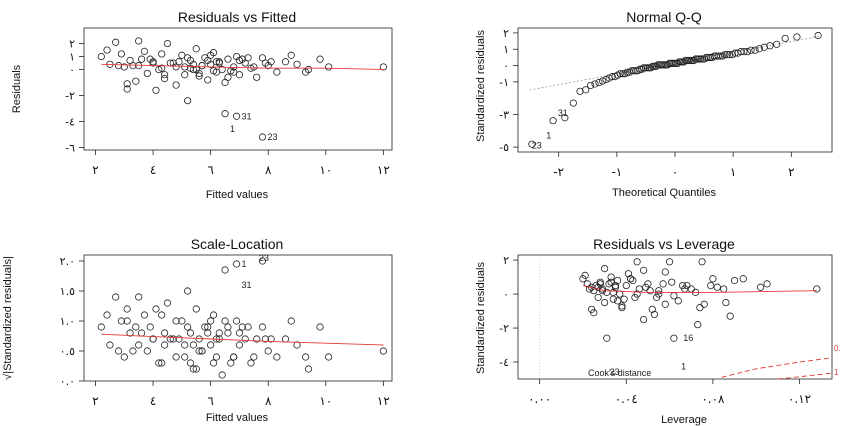  I want to click on sl-point-label: 23, so click(264, 258).